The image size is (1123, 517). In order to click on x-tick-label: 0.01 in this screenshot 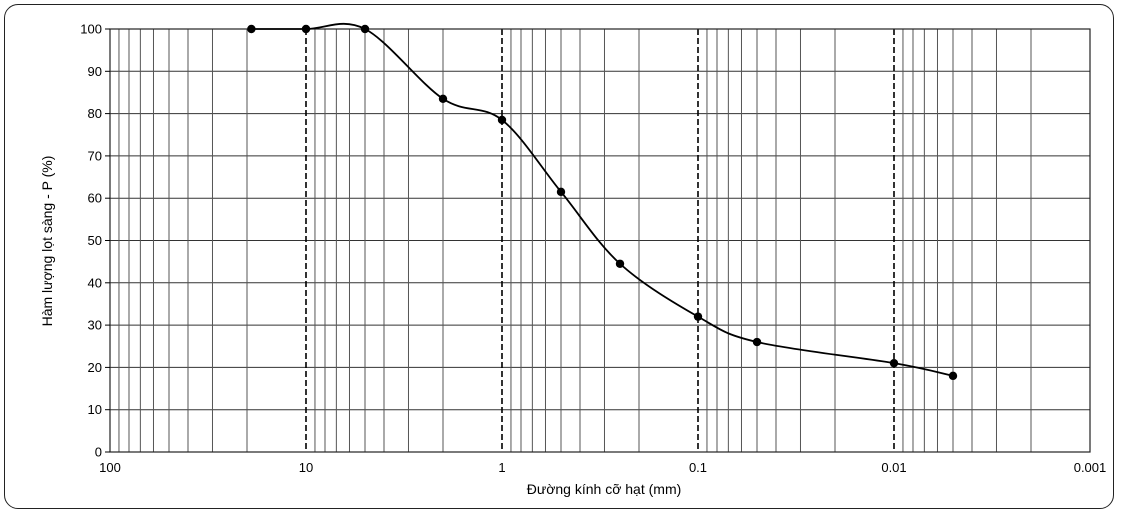, I will do `click(893, 467)`.